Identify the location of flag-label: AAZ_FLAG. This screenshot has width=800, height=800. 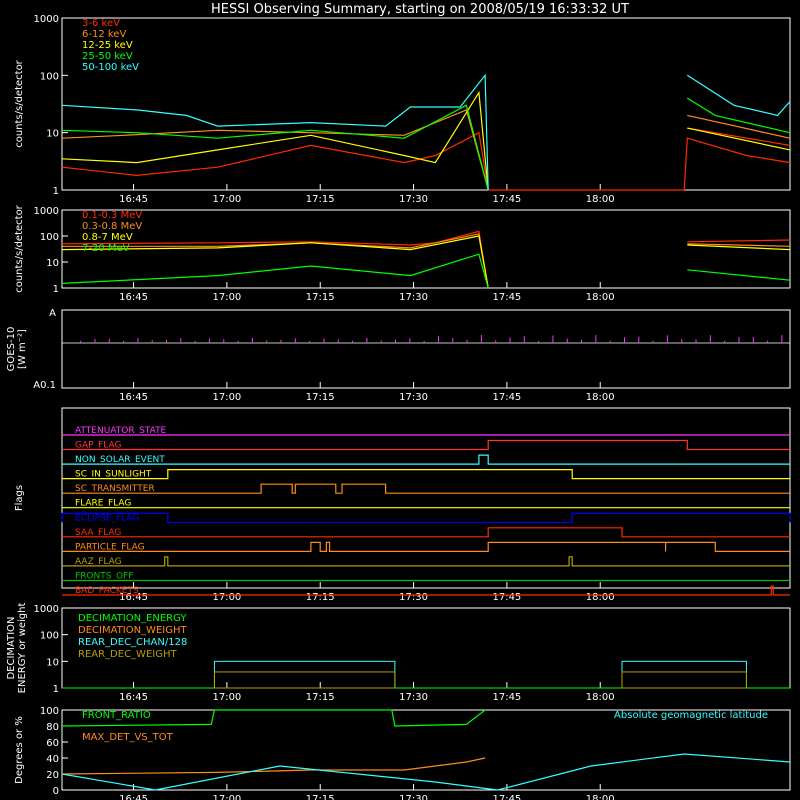
(98, 562).